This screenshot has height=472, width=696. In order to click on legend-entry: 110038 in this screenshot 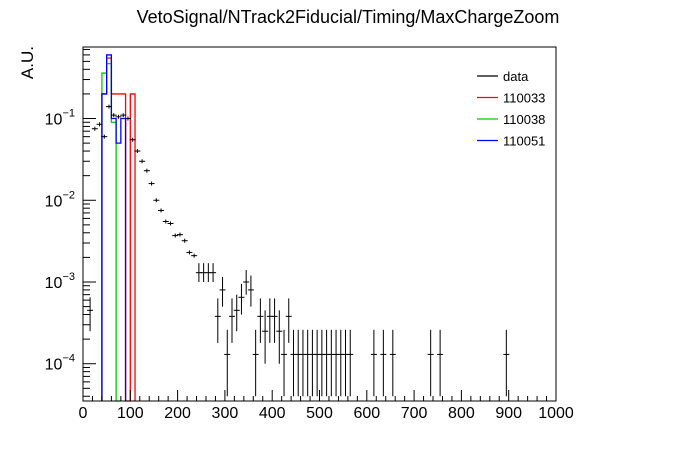, I will do `click(511, 119)`.